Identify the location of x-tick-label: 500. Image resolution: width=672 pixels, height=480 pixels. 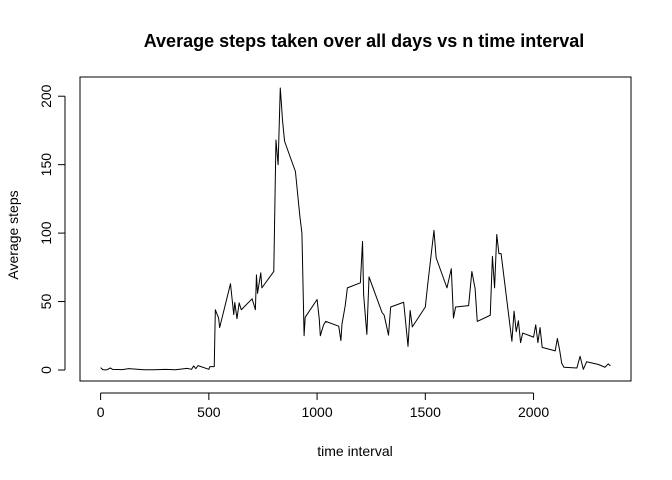
(209, 412).